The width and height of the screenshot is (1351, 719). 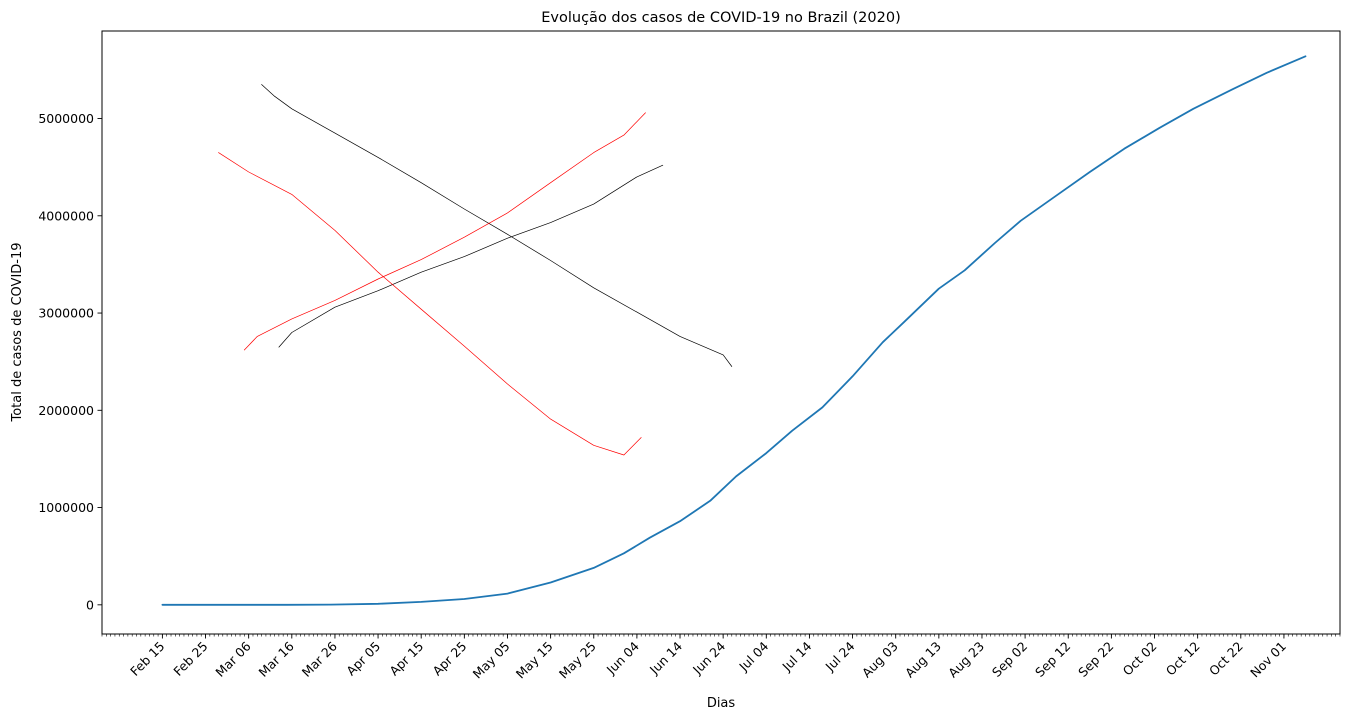 What do you see at coordinates (363, 659) in the screenshot?
I see `x-tick-label: Apr 05` at bounding box center [363, 659].